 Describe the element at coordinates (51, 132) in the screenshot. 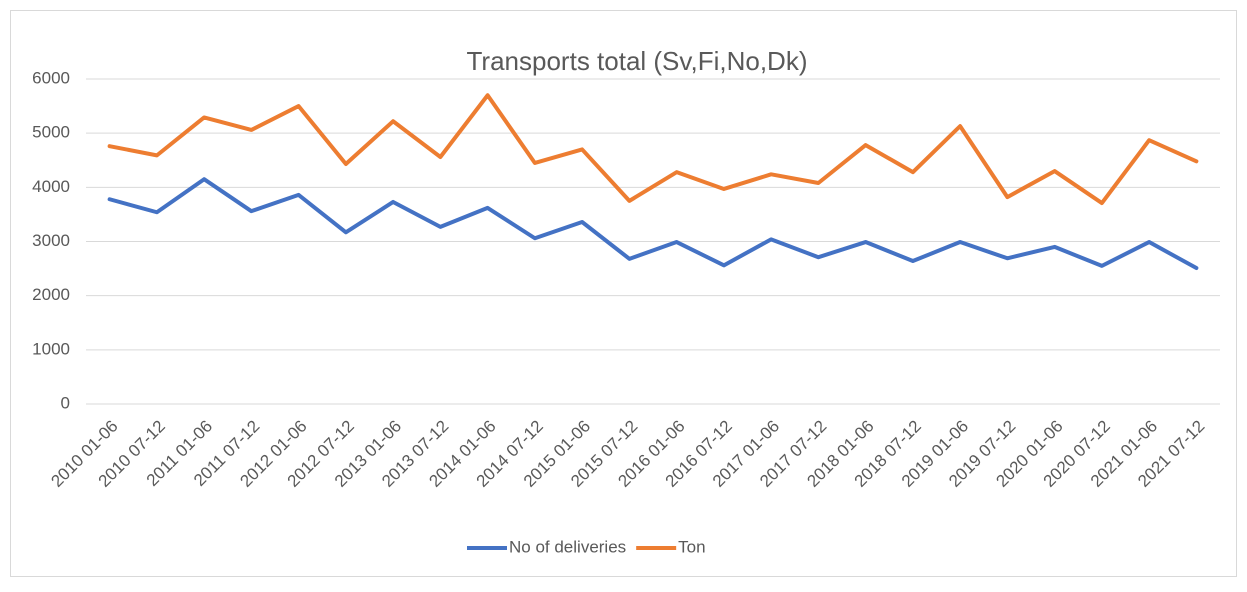

I see `y-tick-label: 5000` at that location.